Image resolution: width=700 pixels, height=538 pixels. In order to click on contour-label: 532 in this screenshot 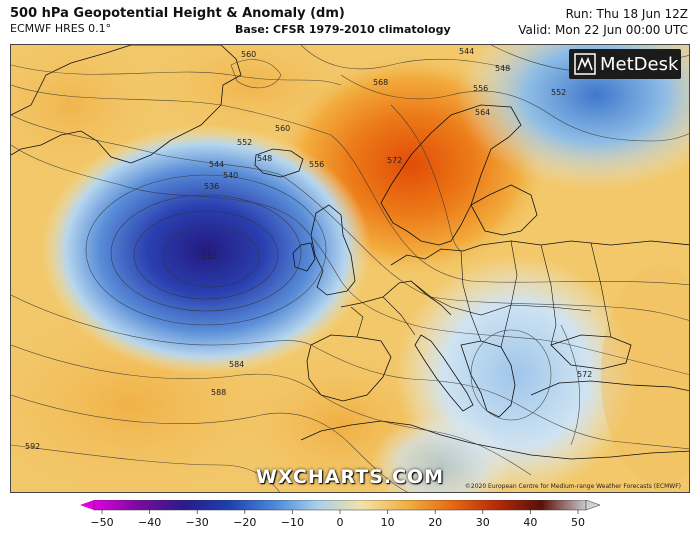, I will do `click(208, 256)`.